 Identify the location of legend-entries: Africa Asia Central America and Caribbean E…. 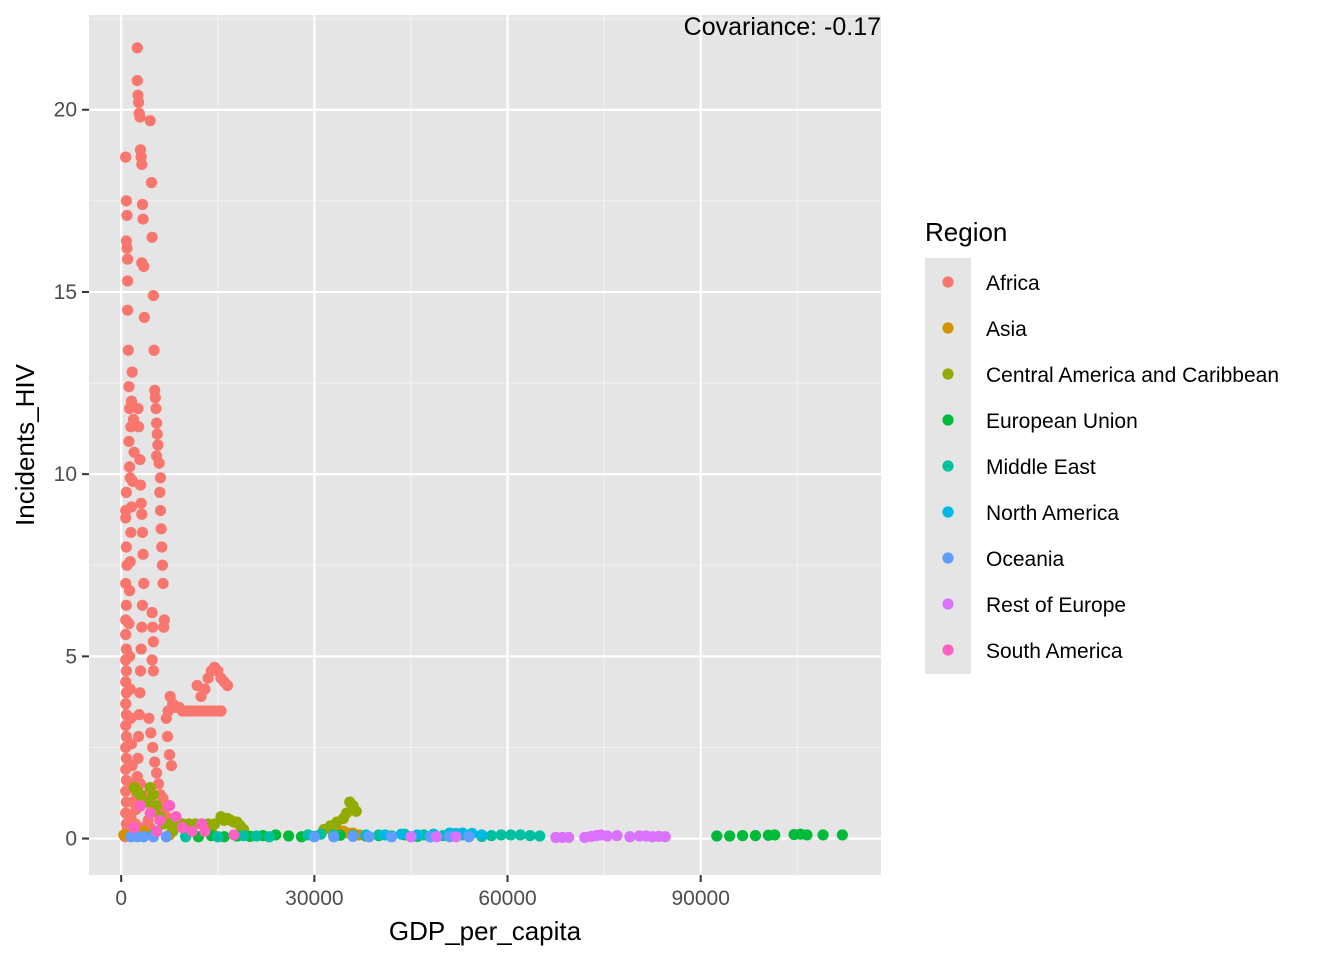
(1110, 467).